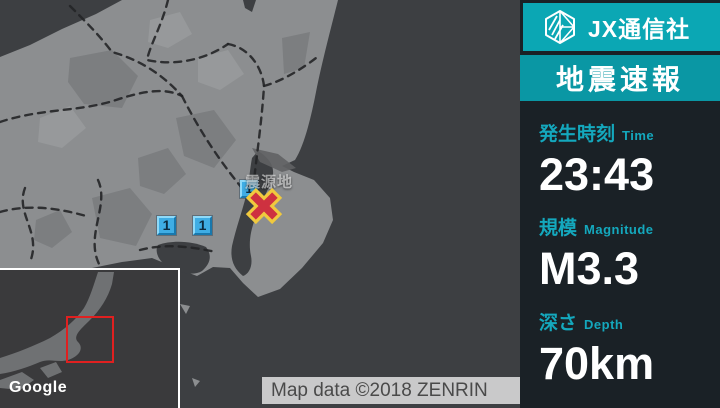 The image size is (720, 408). I want to click on inset-sea, so click(90, 338).